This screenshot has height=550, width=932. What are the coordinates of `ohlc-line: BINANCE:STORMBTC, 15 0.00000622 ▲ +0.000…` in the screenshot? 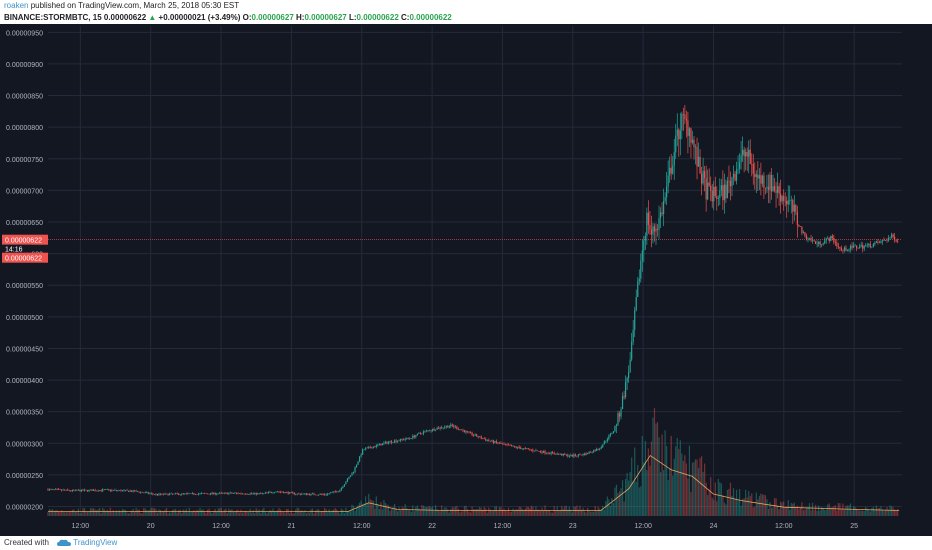 It's located at (466, 18).